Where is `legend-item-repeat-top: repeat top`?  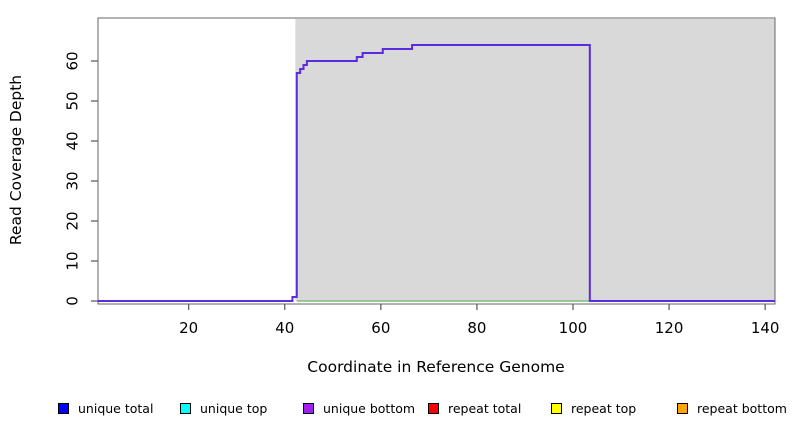 legend-item-repeat-top: repeat top is located at coordinates (593, 408).